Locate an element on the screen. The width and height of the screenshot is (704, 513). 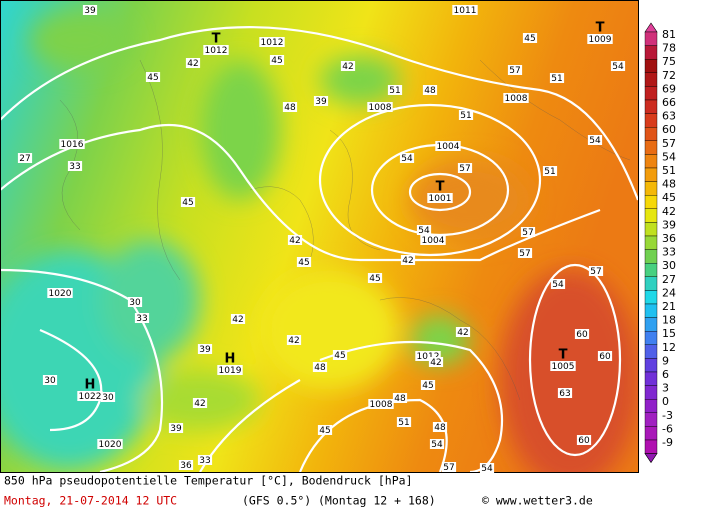
colorbar-label: -3 is located at coordinates (667, 415).